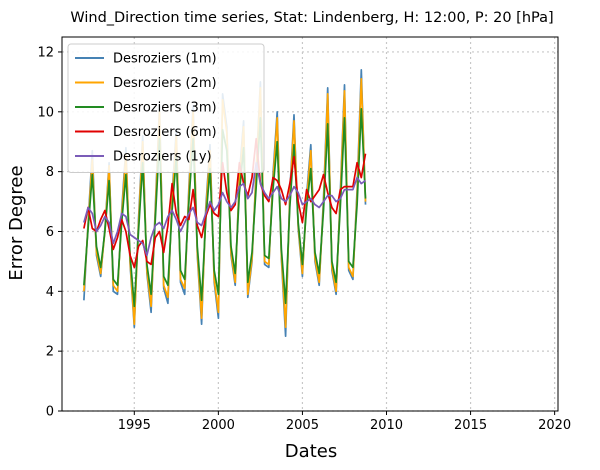 Image resolution: width=600 pixels, height=470 pixels. What do you see at coordinates (50, 292) in the screenshot?
I see `y-tick-label: 4` at bounding box center [50, 292].